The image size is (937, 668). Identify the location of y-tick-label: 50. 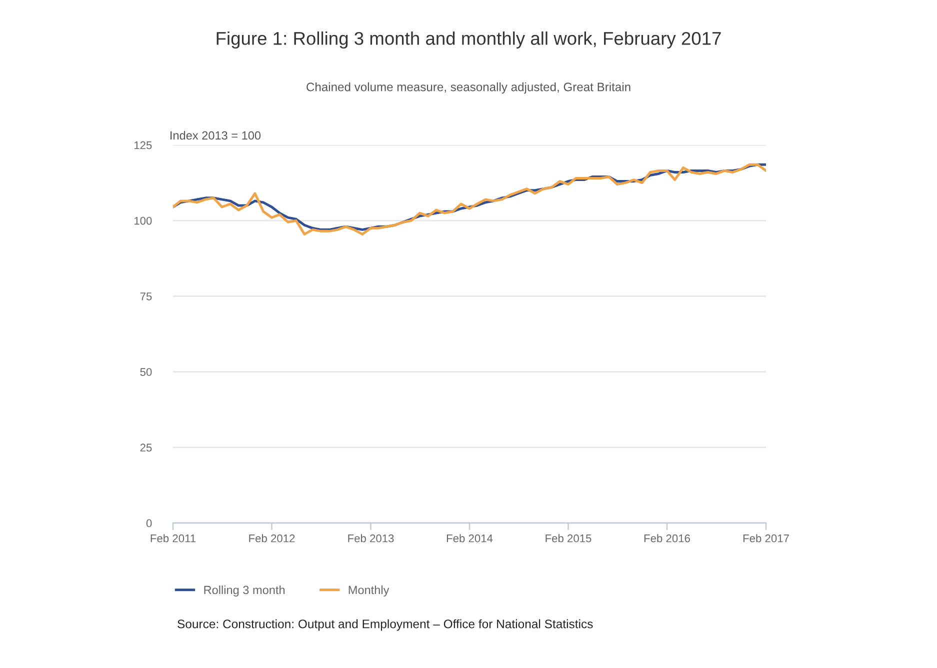
(146, 372).